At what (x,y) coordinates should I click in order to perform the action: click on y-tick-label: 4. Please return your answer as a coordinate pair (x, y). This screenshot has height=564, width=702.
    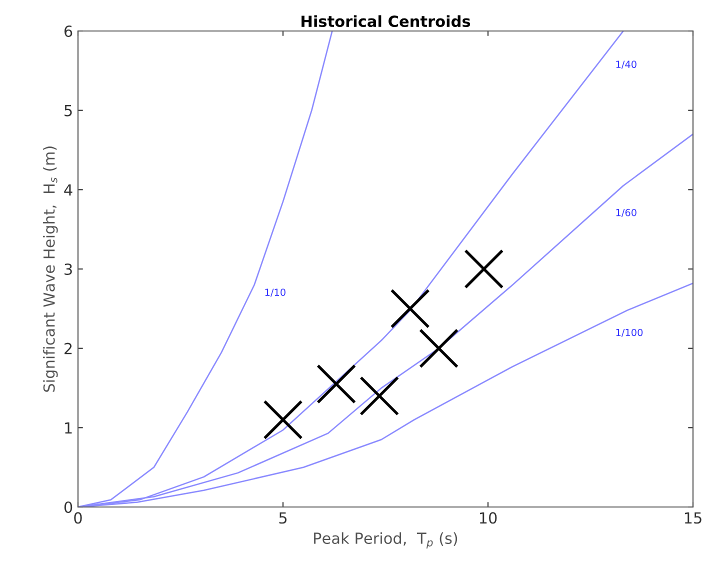
    Looking at the image, I should click on (68, 190).